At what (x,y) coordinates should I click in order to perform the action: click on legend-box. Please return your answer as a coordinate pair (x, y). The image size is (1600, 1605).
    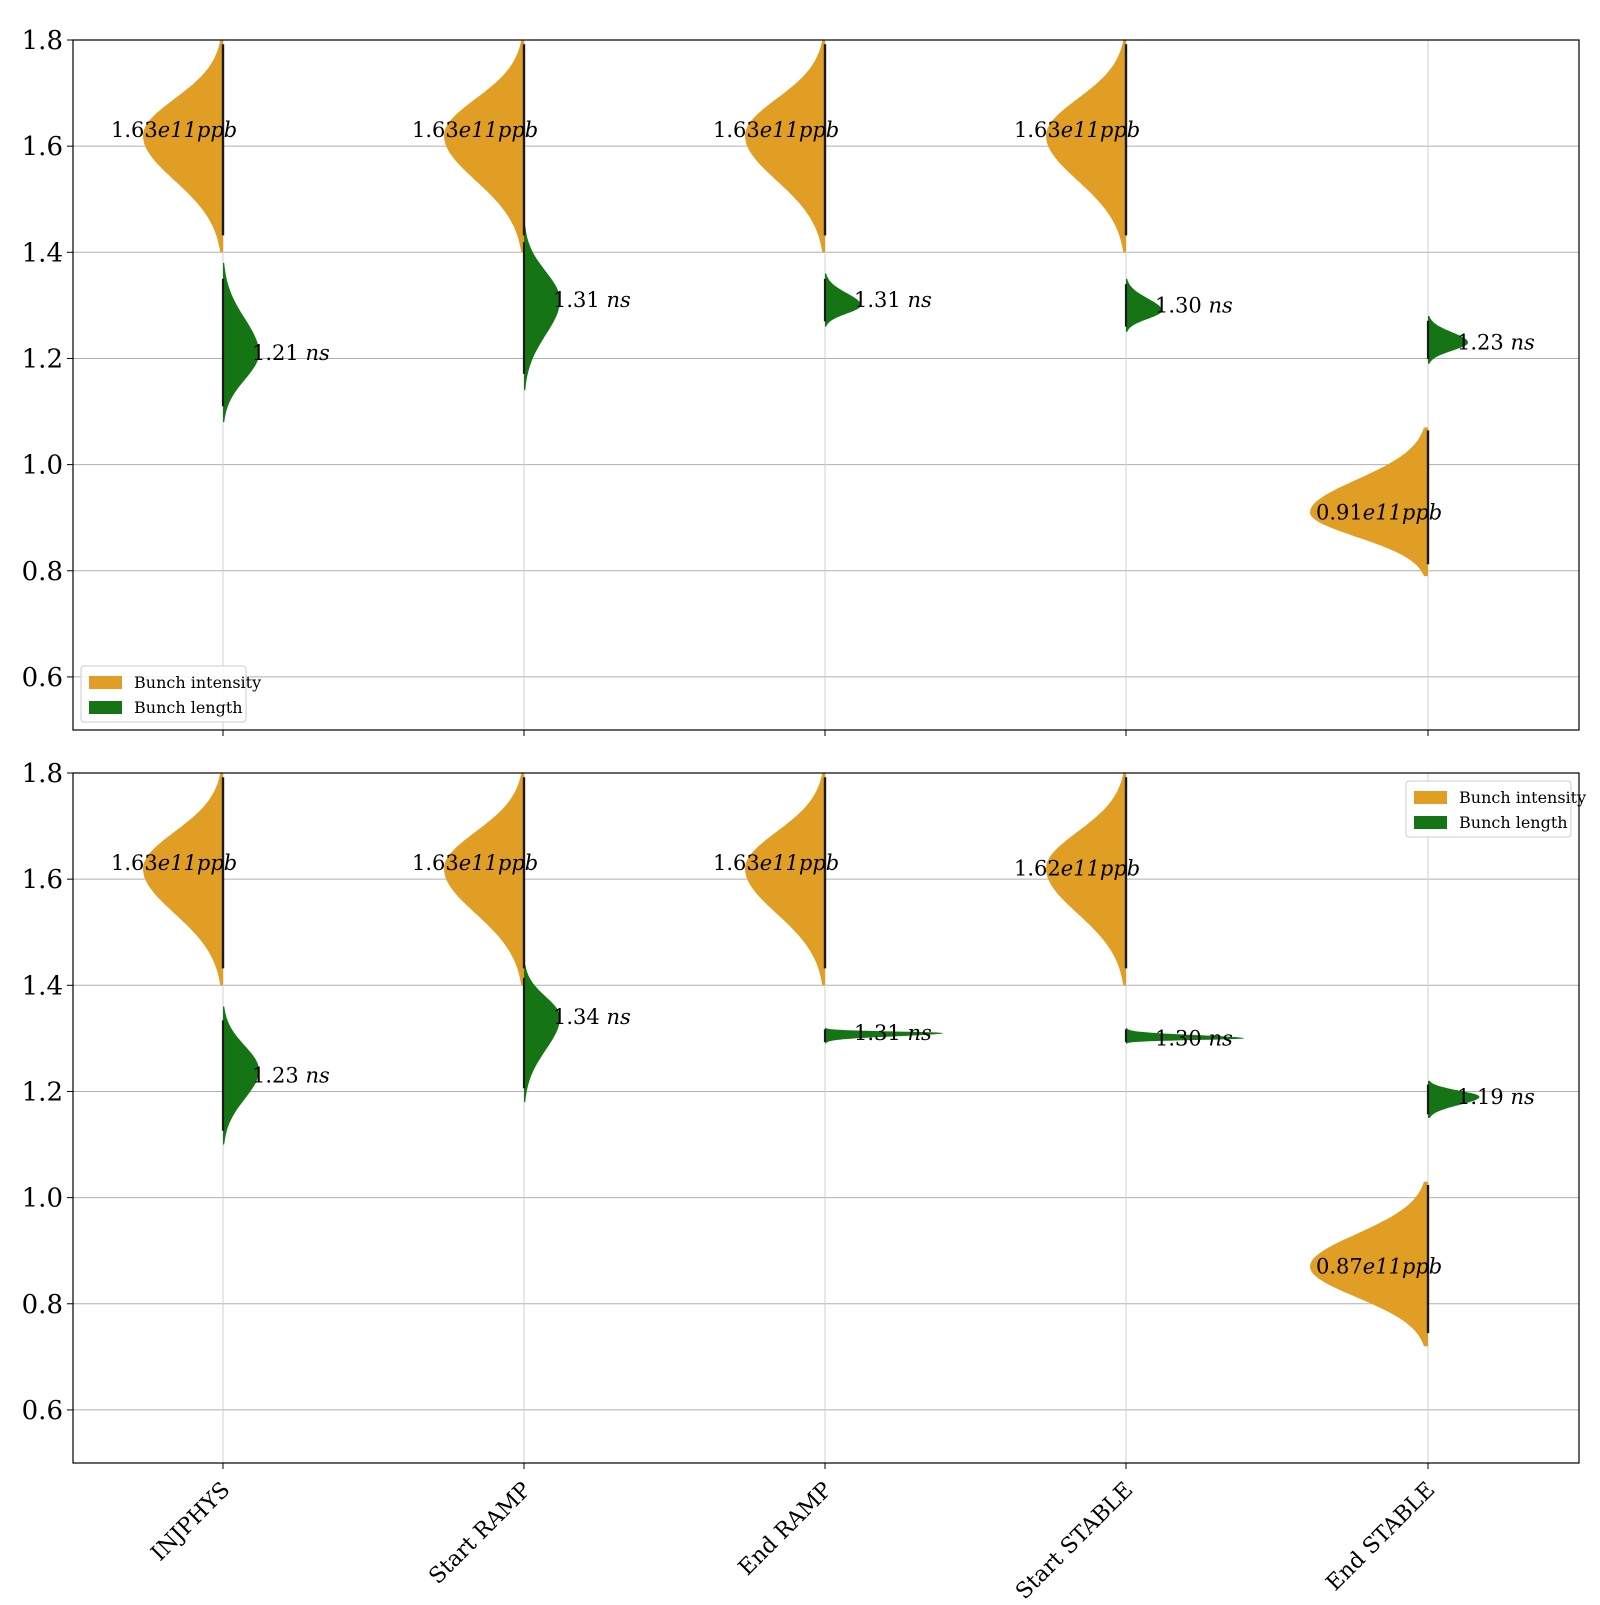
    Looking at the image, I should click on (1488, 809).